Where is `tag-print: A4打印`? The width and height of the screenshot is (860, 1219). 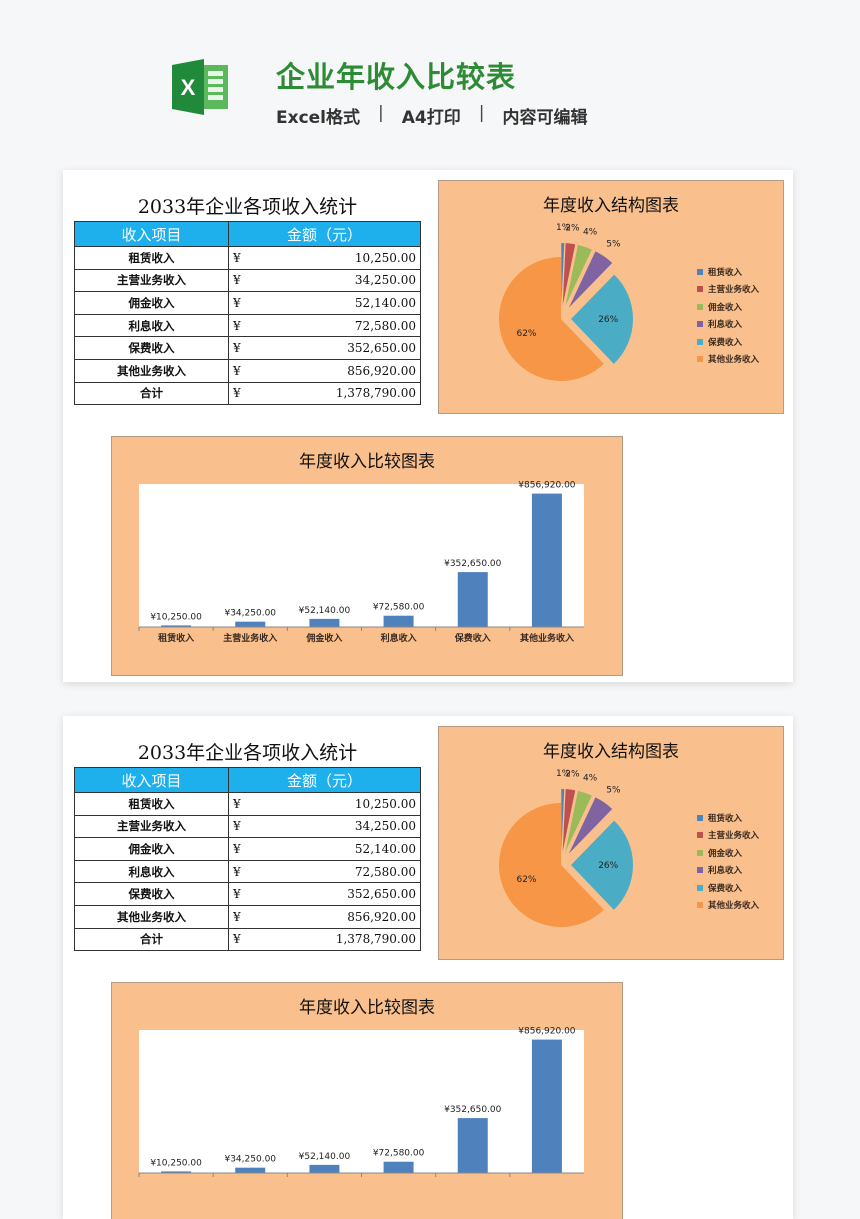
tag-print: A4打印 is located at coordinates (431, 118).